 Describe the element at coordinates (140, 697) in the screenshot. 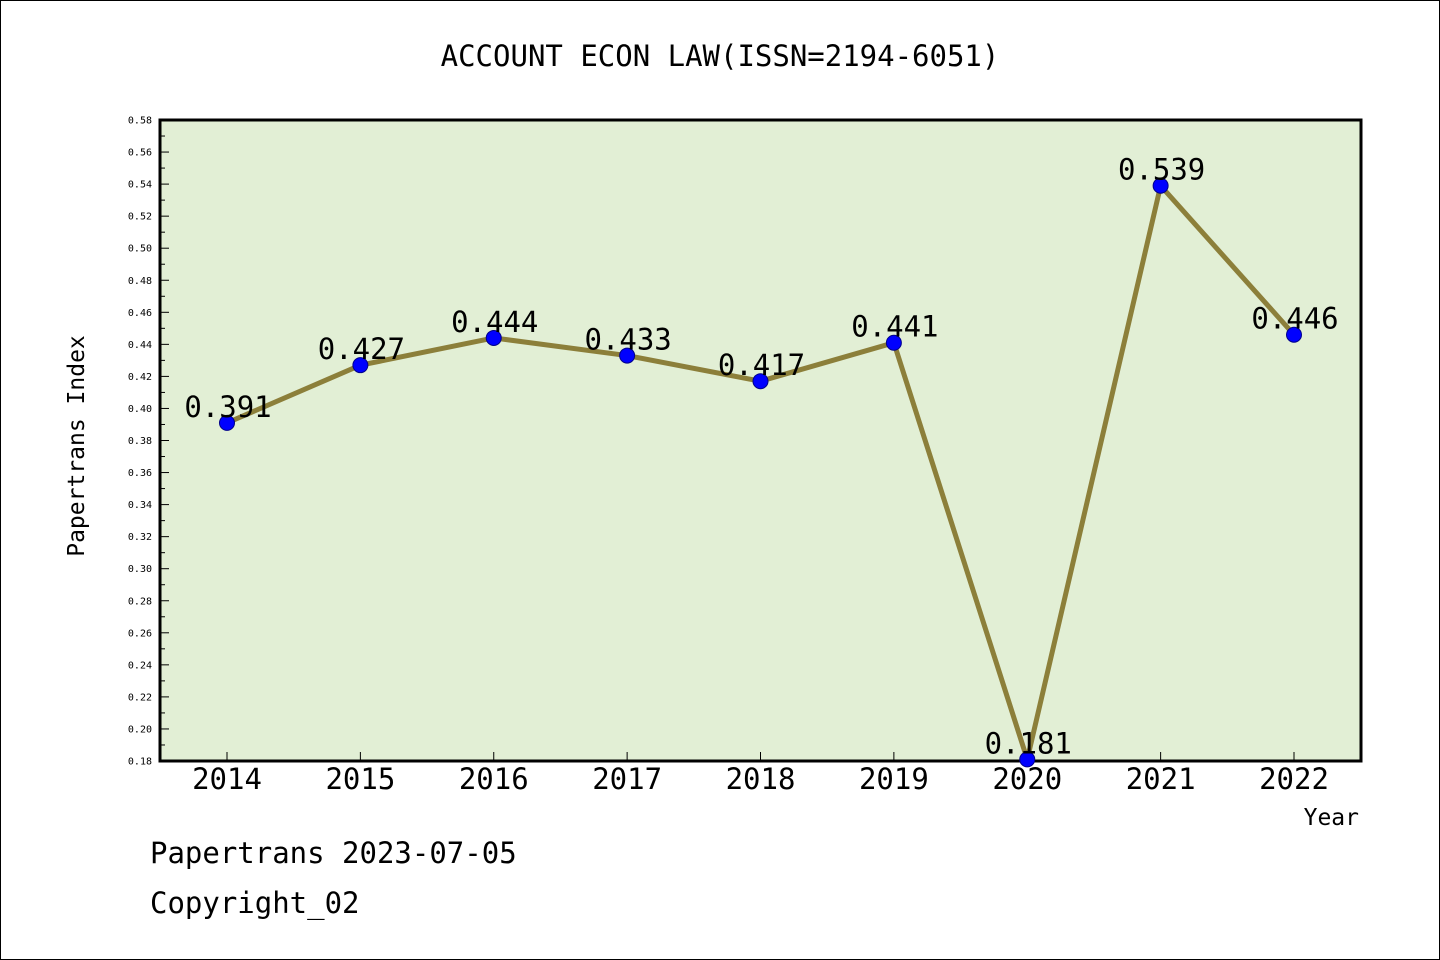

I see `y-tick-label: 0.22` at that location.